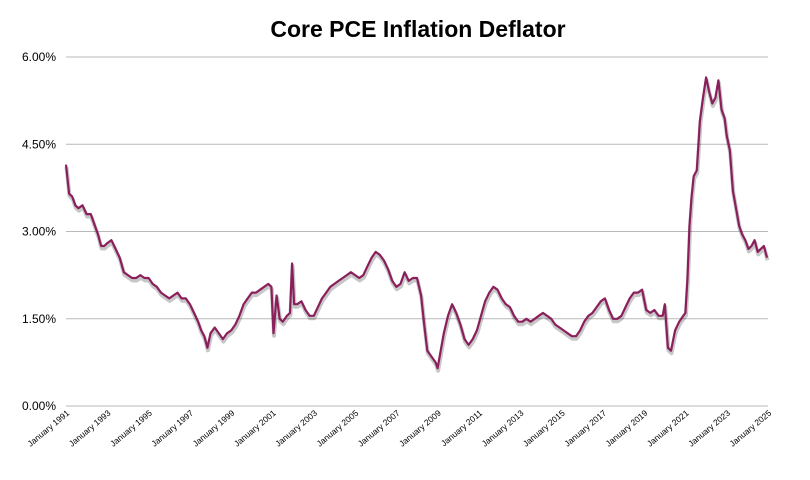 Image resolution: width=810 pixels, height=480 pixels. I want to click on x-tick-label: January 2009, so click(420, 428).